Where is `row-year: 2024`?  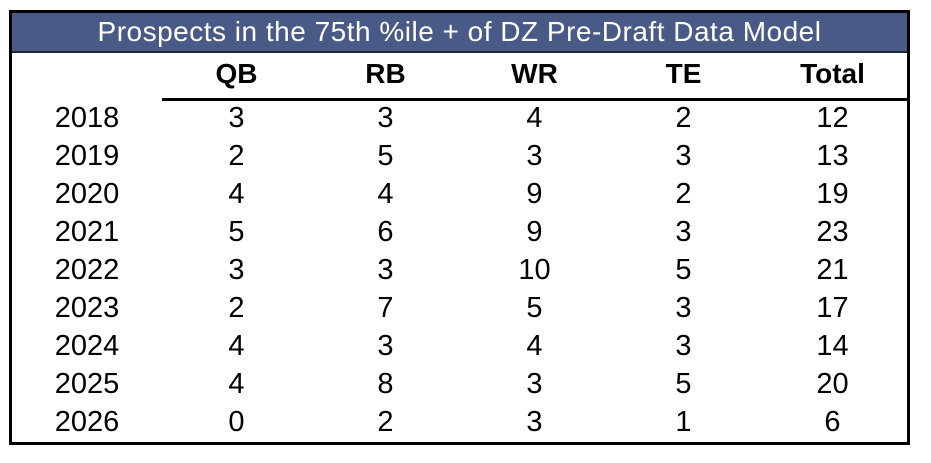 row-year: 2024 is located at coordinates (87, 345).